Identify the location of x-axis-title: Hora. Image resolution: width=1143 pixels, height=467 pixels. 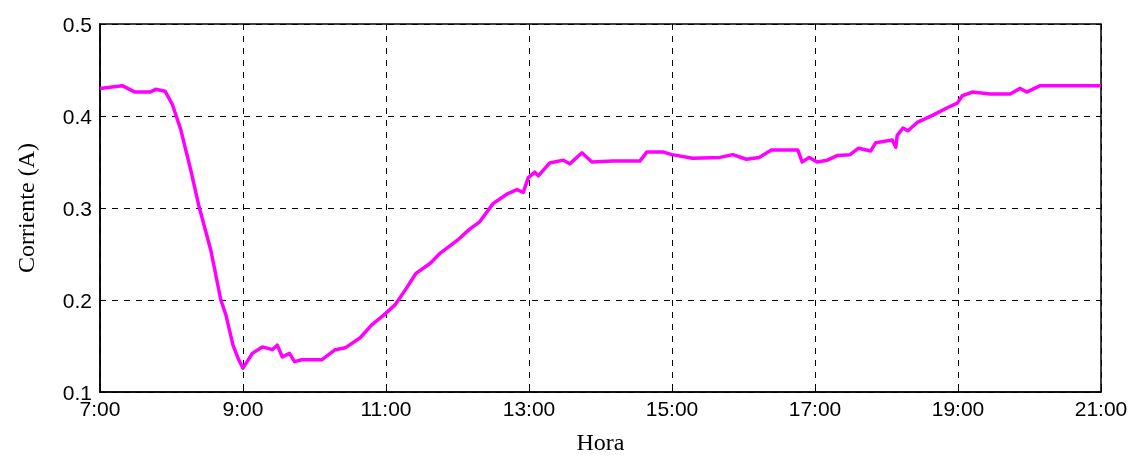
(600, 442).